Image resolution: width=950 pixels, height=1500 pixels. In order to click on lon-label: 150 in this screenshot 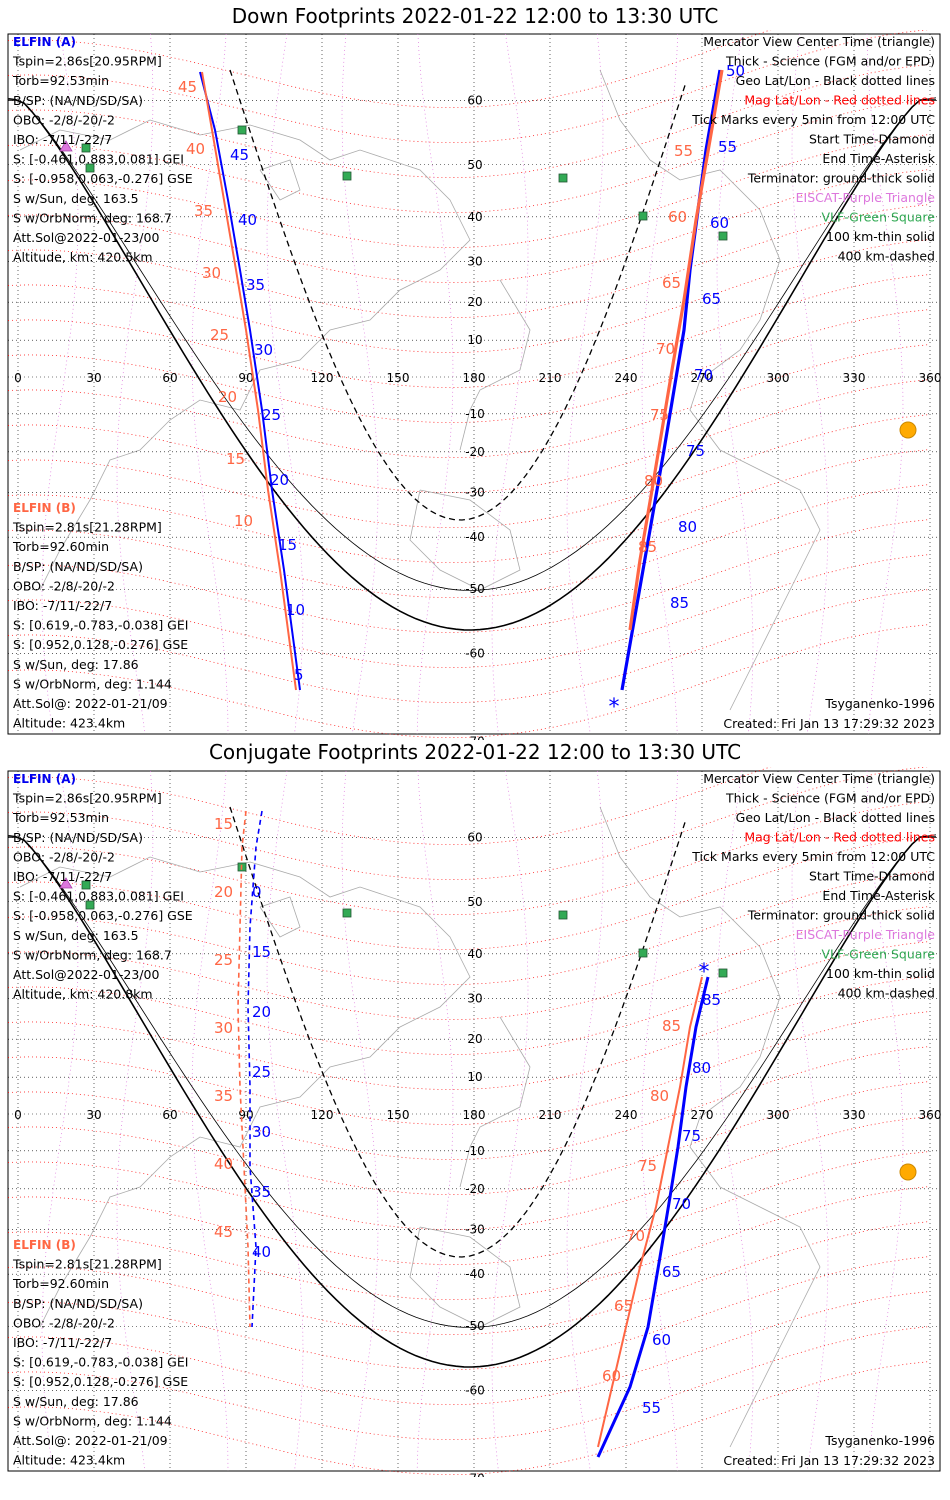, I will do `click(398, 378)`.